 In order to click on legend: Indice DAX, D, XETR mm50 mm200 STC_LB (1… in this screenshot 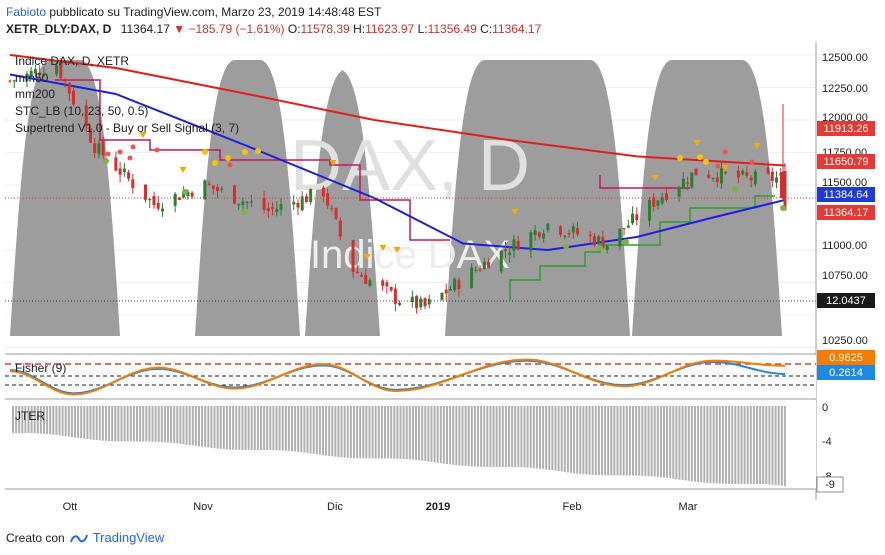, I will do `click(127, 94)`.